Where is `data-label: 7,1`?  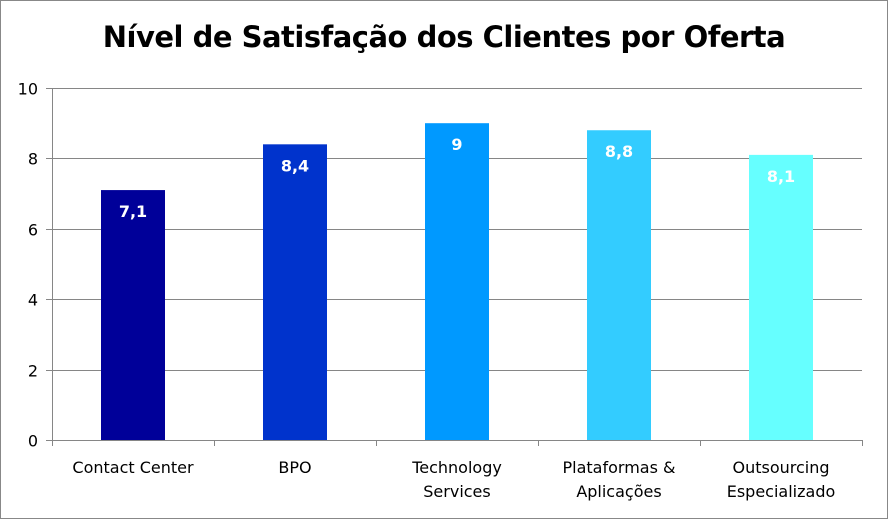
data-label: 7,1 is located at coordinates (133, 211).